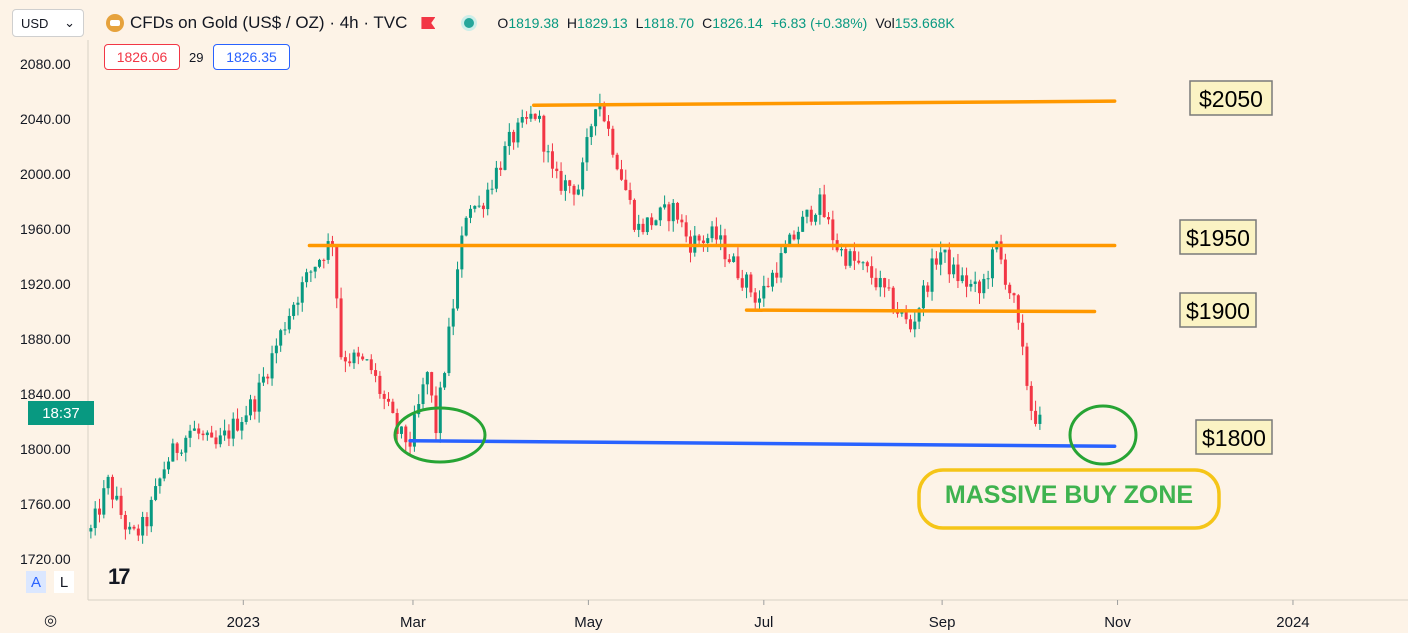 The image size is (1408, 633). What do you see at coordinates (503, 23) in the screenshot?
I see `open-label: O` at bounding box center [503, 23].